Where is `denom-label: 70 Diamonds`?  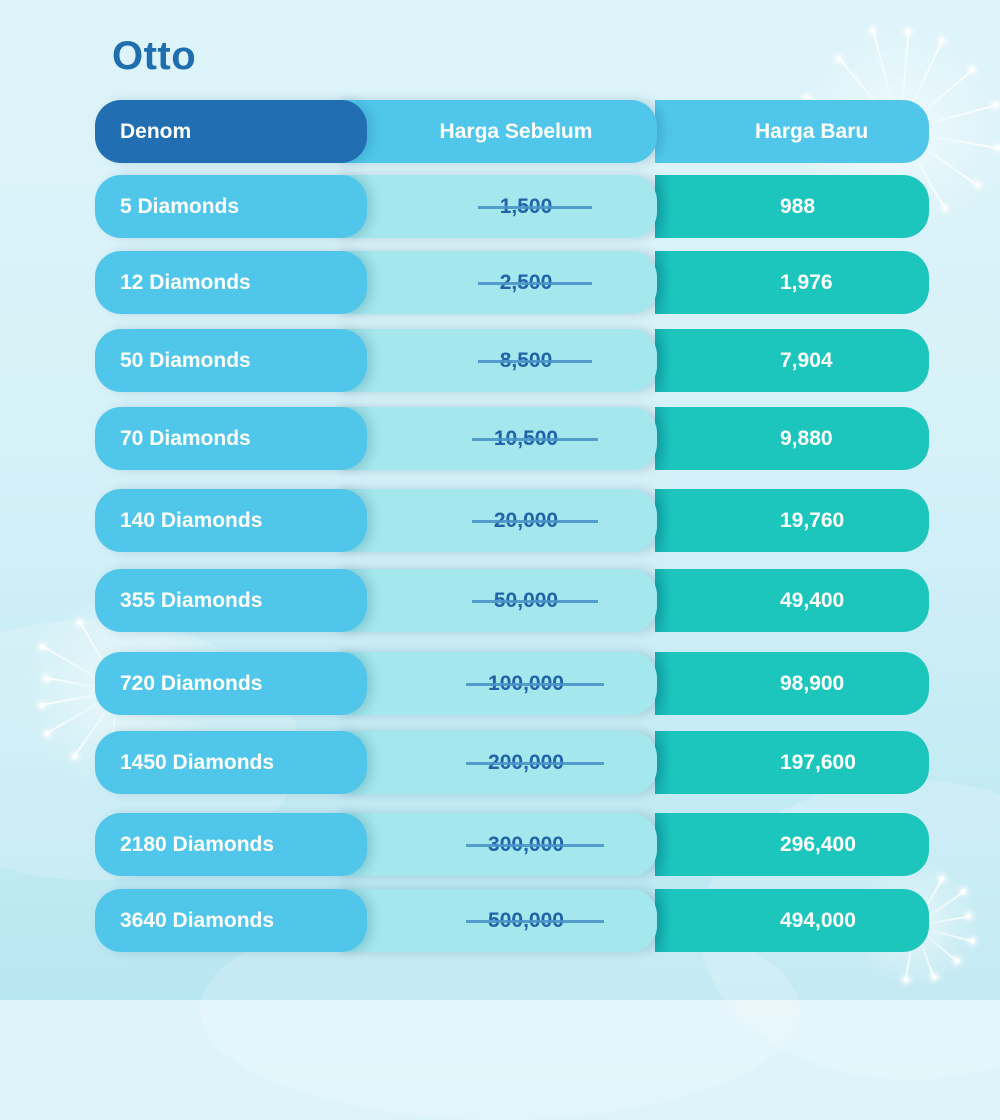
denom-label: 70 Diamonds is located at coordinates (231, 438).